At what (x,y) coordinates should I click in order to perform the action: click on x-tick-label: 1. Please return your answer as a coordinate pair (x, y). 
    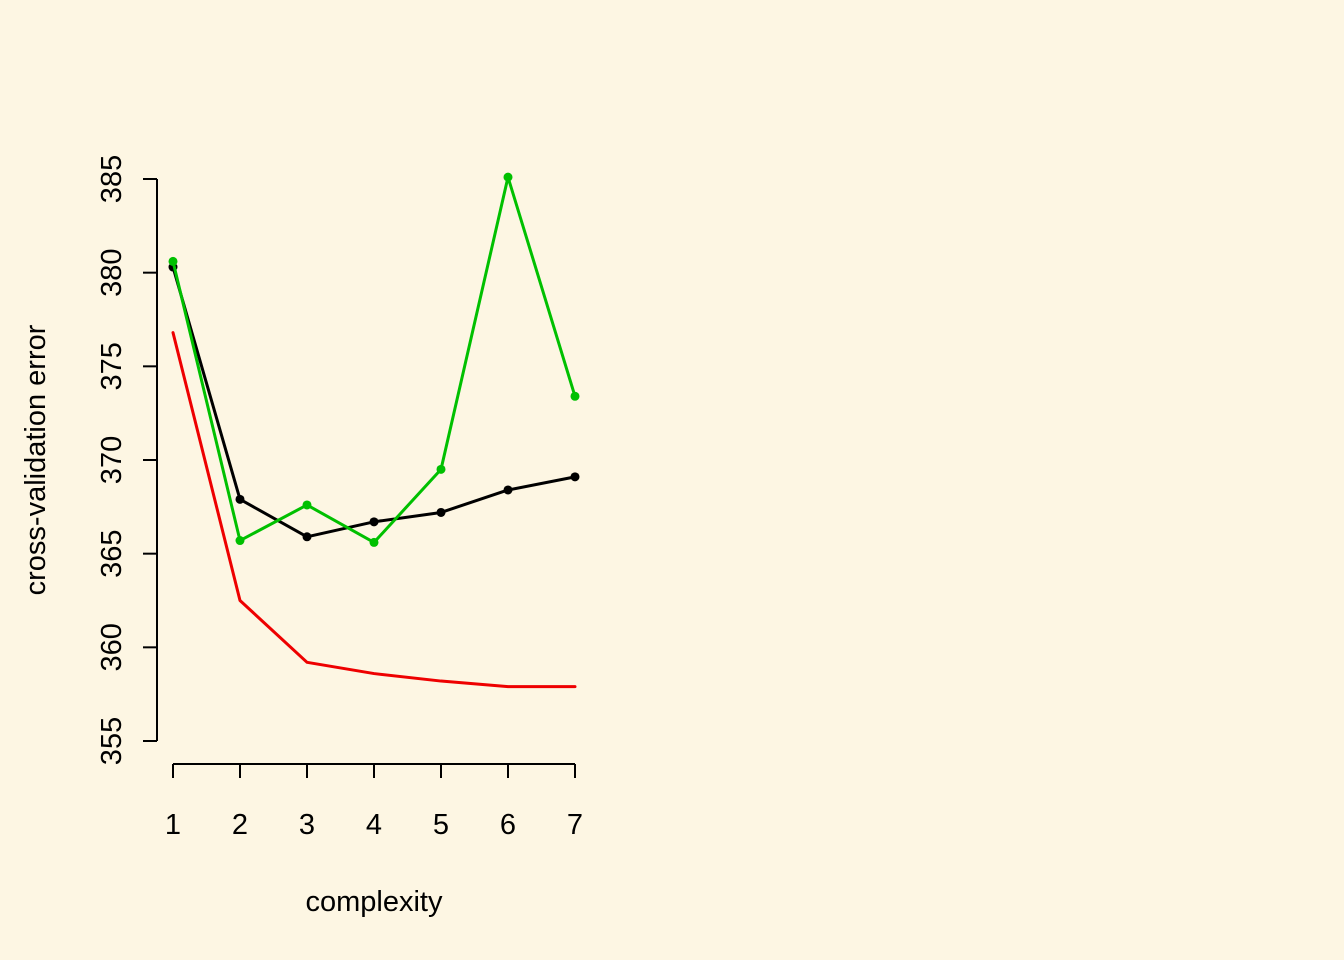
    Looking at the image, I should click on (173, 825).